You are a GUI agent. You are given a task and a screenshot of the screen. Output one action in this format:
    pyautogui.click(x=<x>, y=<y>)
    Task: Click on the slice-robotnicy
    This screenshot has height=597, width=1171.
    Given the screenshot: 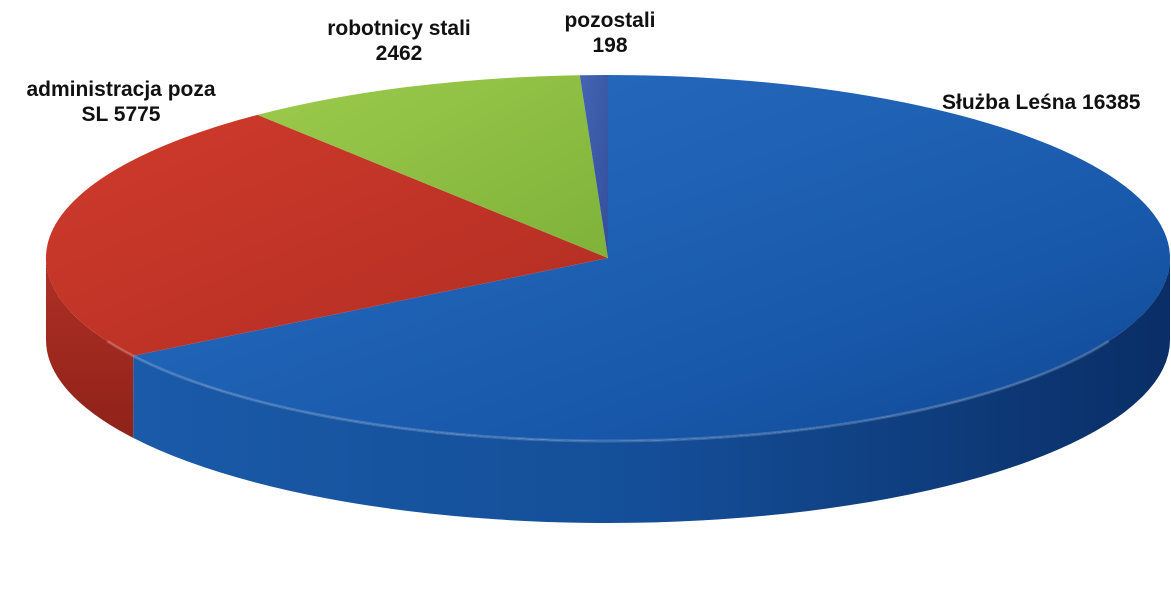 What is the action you would take?
    pyautogui.click(x=432, y=166)
    